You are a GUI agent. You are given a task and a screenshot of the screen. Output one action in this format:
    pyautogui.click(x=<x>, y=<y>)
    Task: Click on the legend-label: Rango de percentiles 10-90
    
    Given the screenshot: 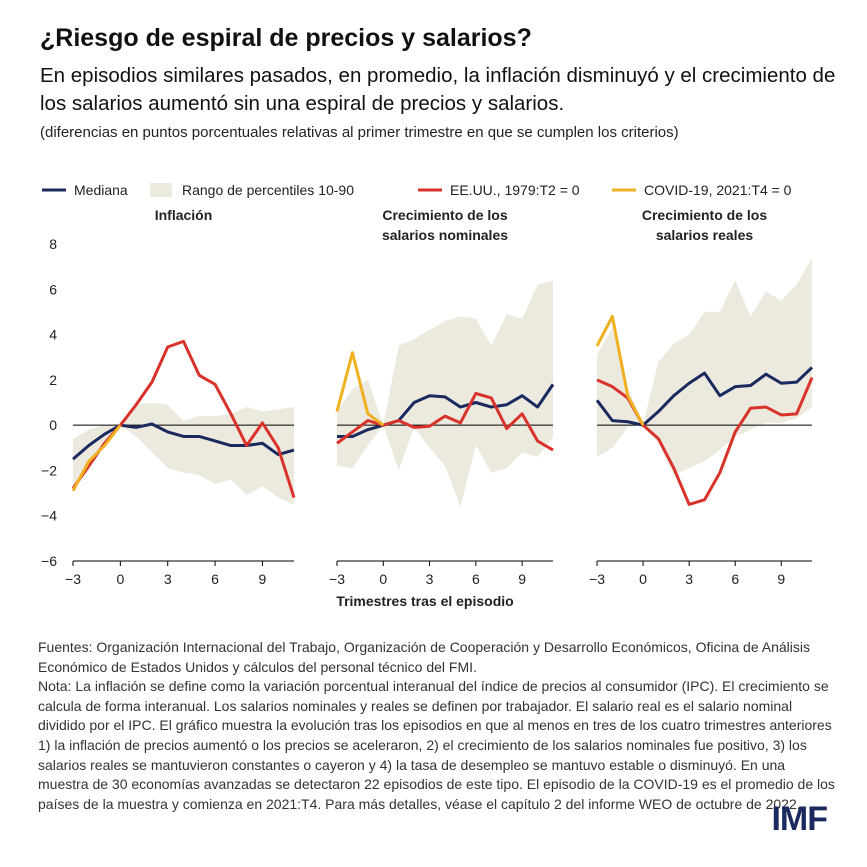 What is the action you would take?
    pyautogui.click(x=268, y=190)
    